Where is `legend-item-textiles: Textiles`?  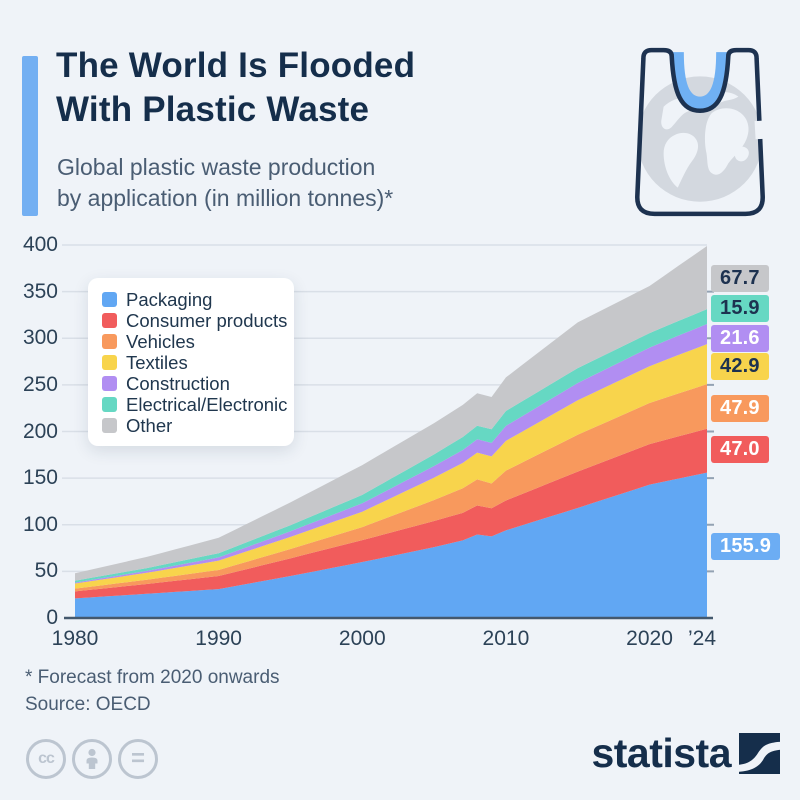 legend-item-textiles: Textiles is located at coordinates (191, 362).